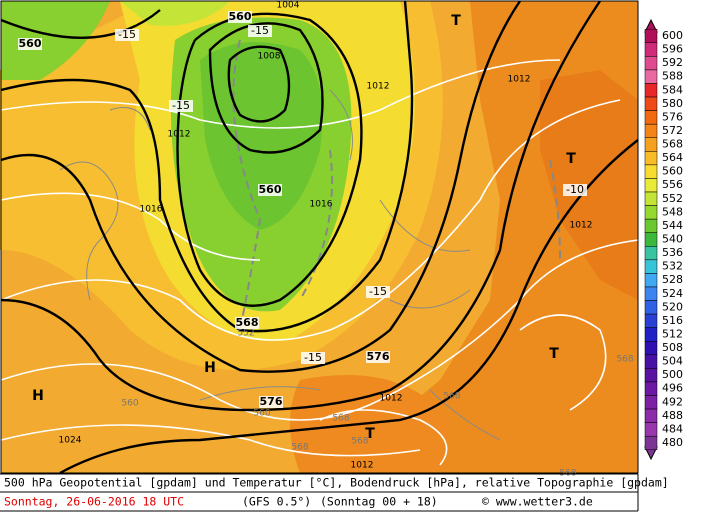 This screenshot has width=704, height=517. I want to click on colorbar-tick-label: 508, so click(672, 347).